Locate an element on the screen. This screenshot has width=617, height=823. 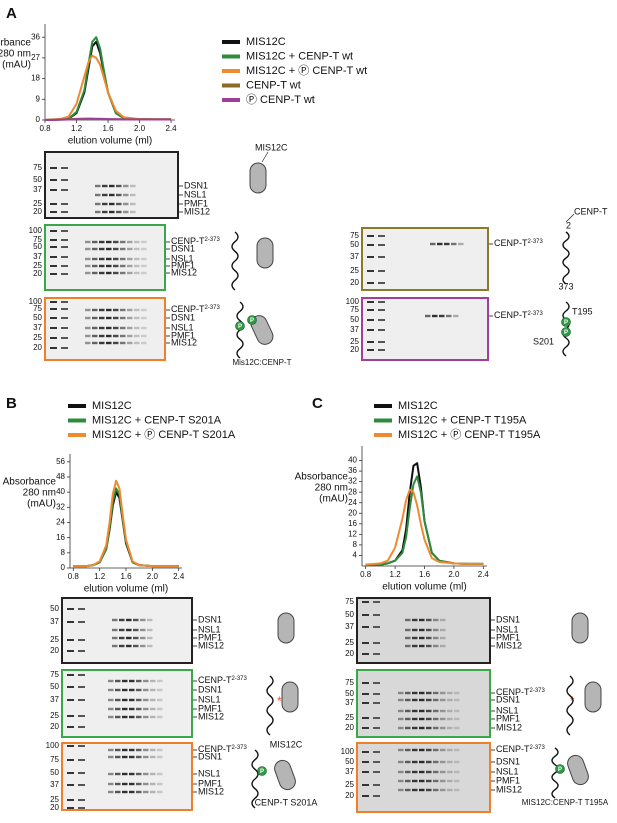
y-tick-label: 56 is located at coordinates (60, 461).